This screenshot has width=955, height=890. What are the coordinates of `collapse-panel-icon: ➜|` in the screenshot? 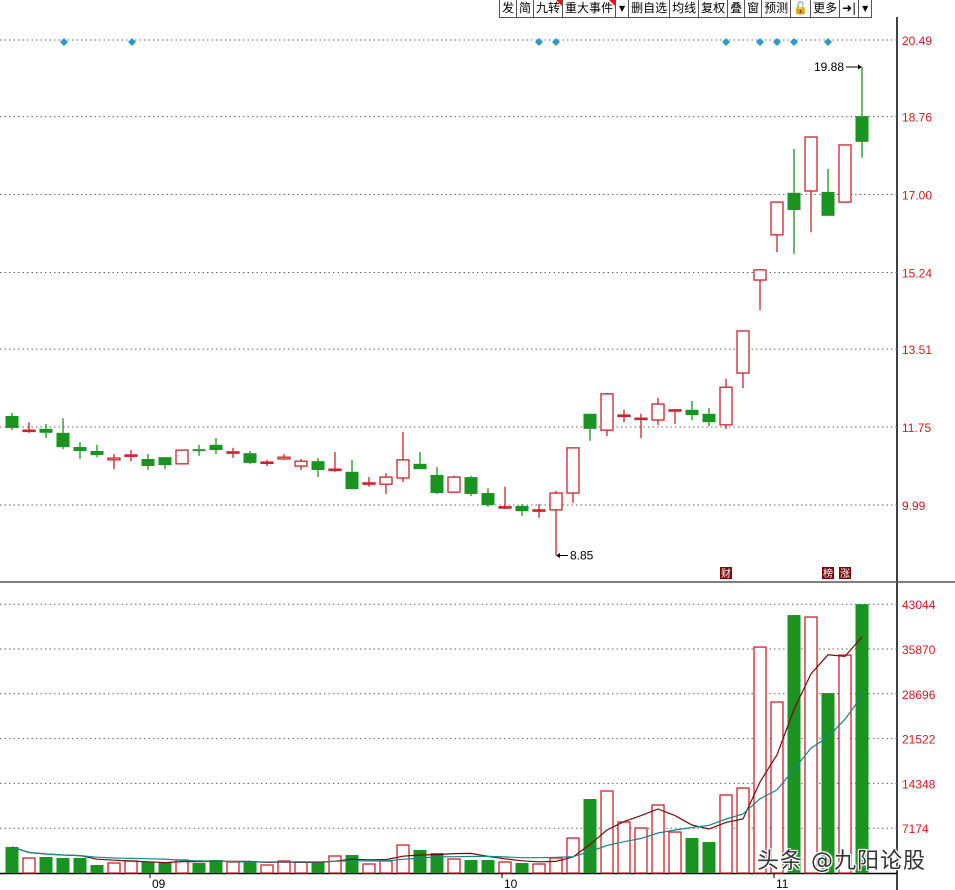 It's located at (848, 8).